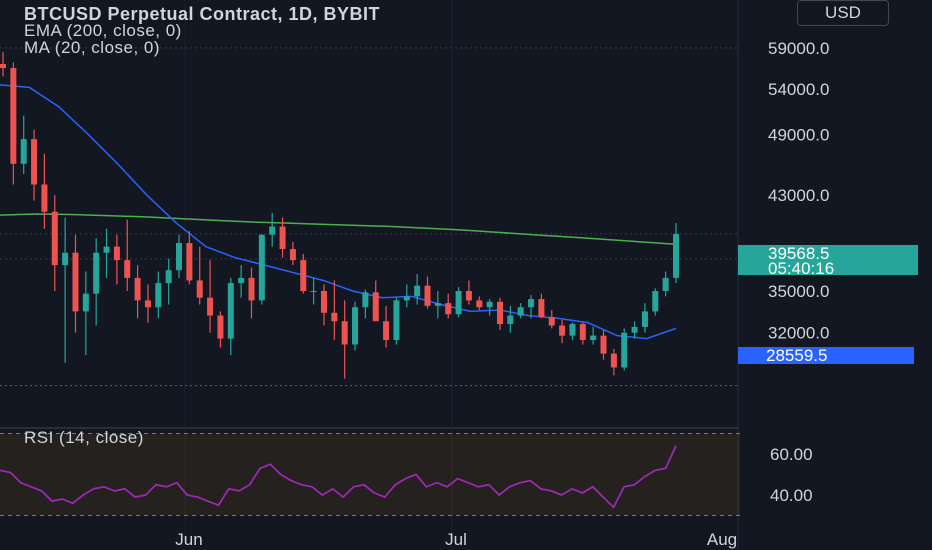 This screenshot has height=550, width=932. Describe the element at coordinates (791, 454) in the screenshot. I see `rsi-tick-label: 60.00` at that location.